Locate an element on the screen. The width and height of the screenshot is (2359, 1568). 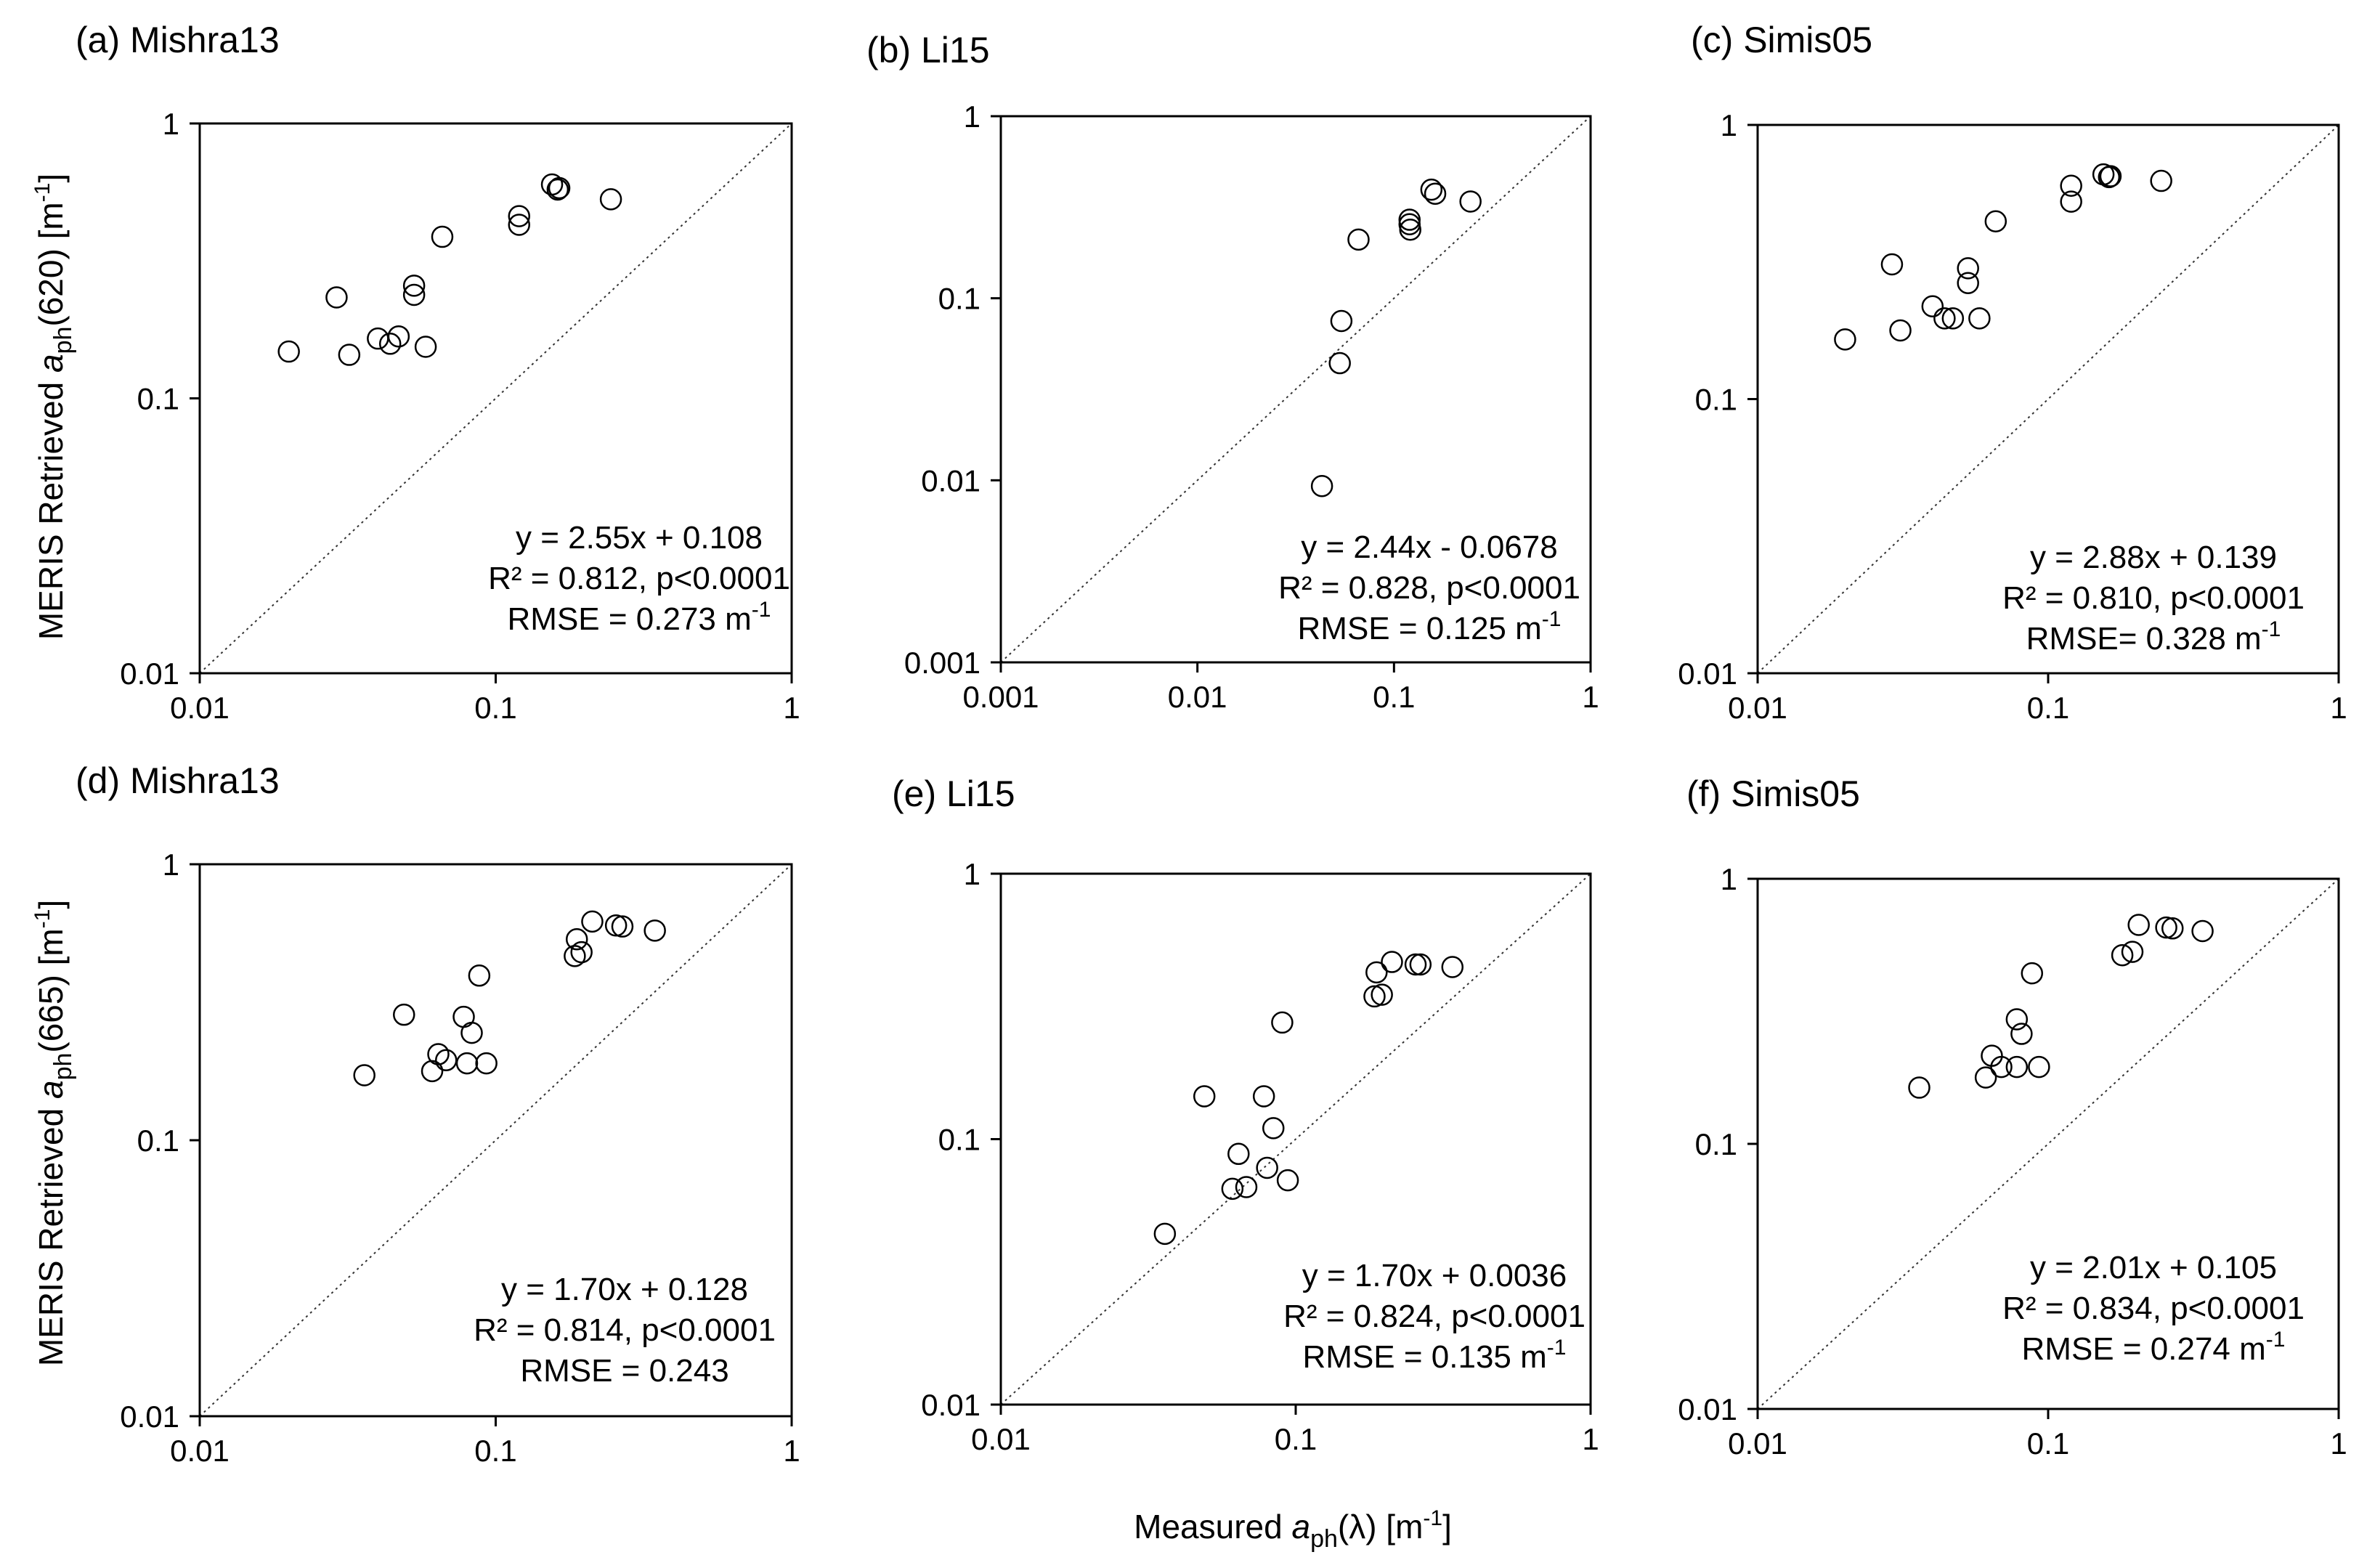
x-axis-label: Measured aph(λ) [m-1] is located at coordinates (1293, 1529).